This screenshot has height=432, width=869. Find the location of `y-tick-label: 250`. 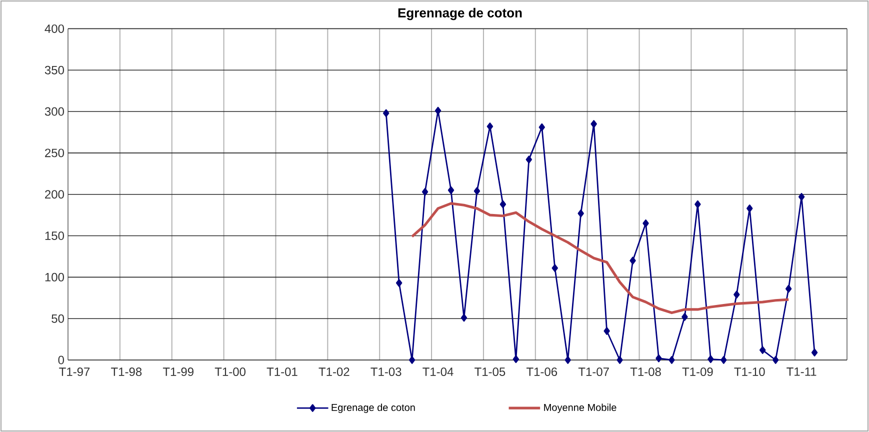

y-tick-label: 250 is located at coordinates (54, 153).